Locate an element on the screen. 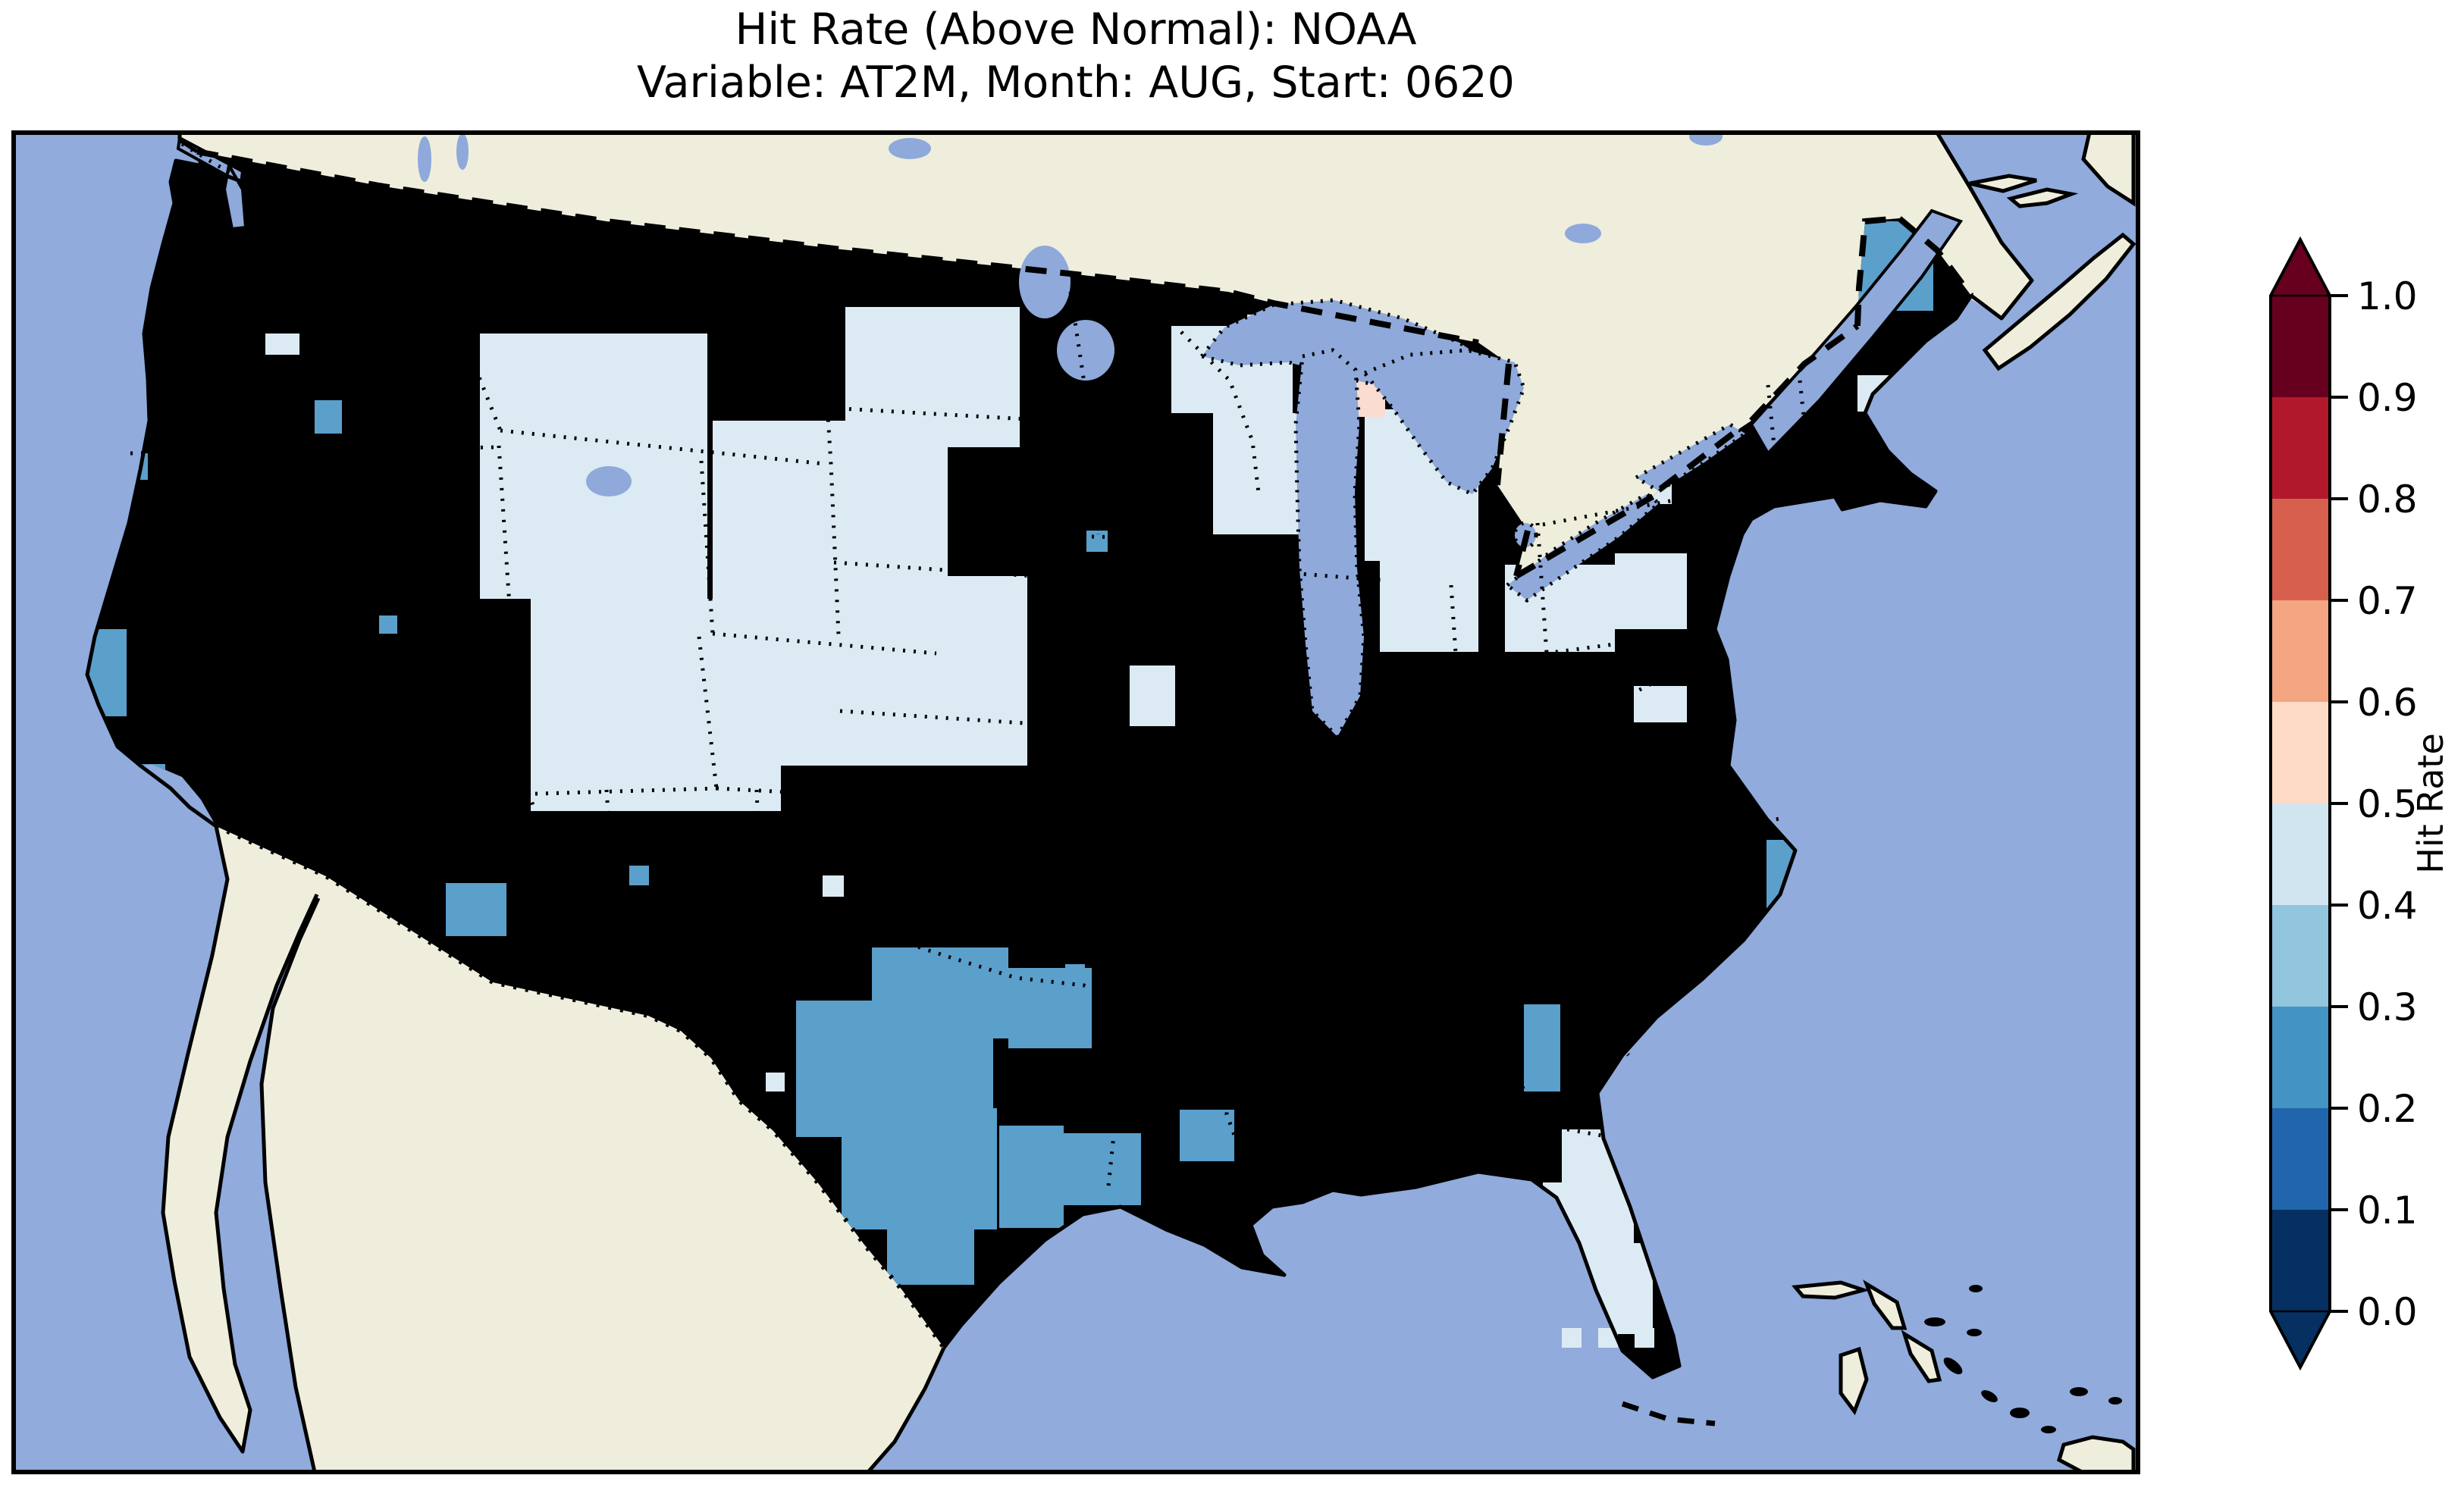  great-lakes is located at coordinates (1474, 519).